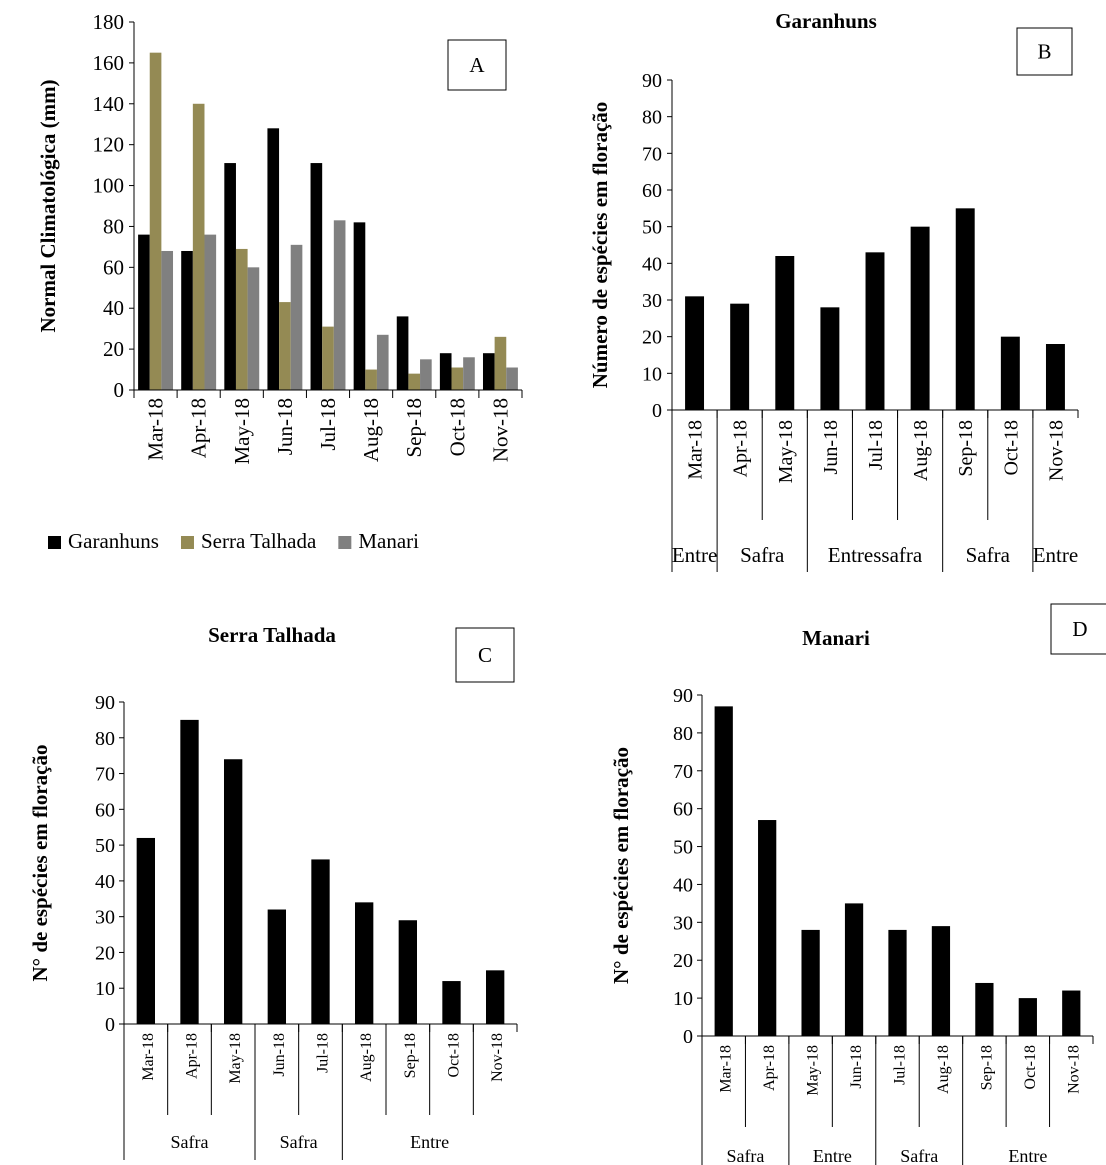 This screenshot has height=1165, width=1106. Describe the element at coordinates (320, 871) in the screenshot. I see `bars` at that location.